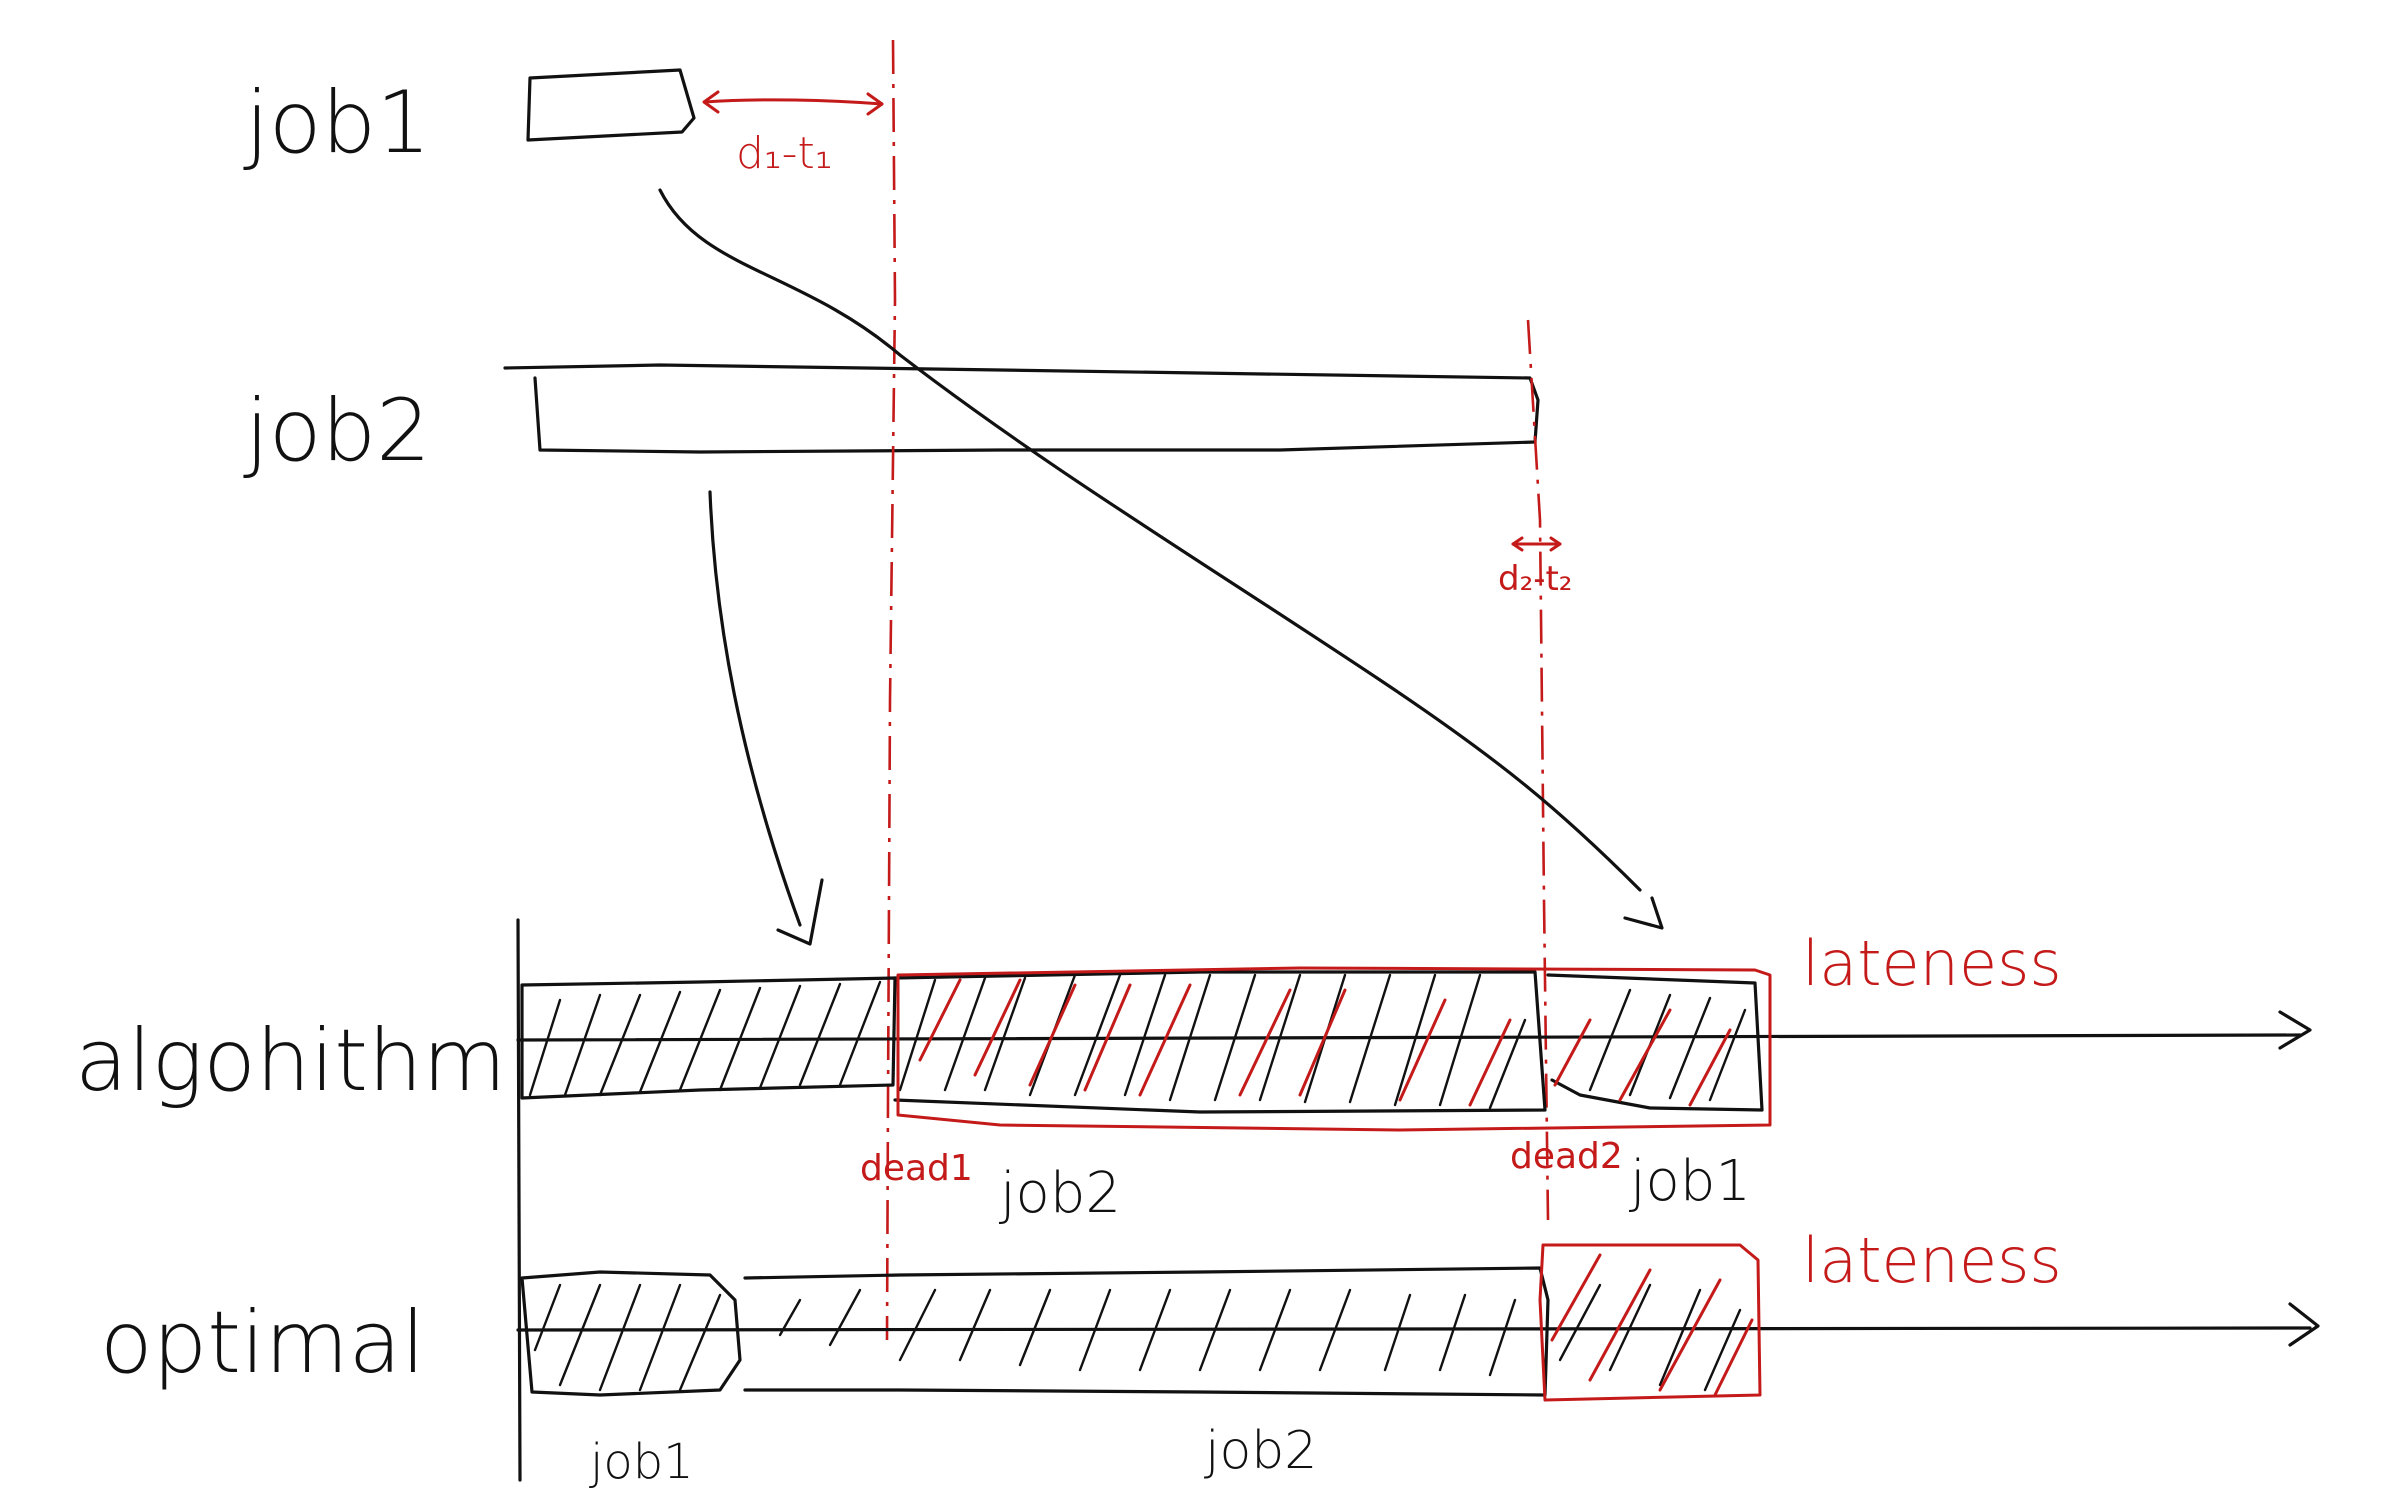 This screenshot has width=2386, height=1491. Describe the element at coordinates (755, 708) in the screenshot. I see `job2-to-algo-curve` at that location.